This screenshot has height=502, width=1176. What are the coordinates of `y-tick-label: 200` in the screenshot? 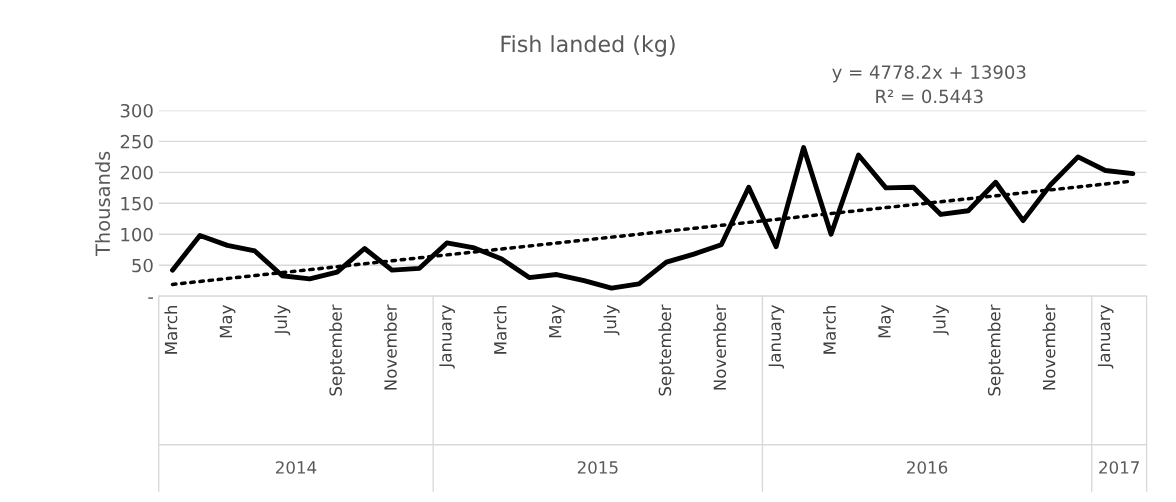 It's located at (136, 172).